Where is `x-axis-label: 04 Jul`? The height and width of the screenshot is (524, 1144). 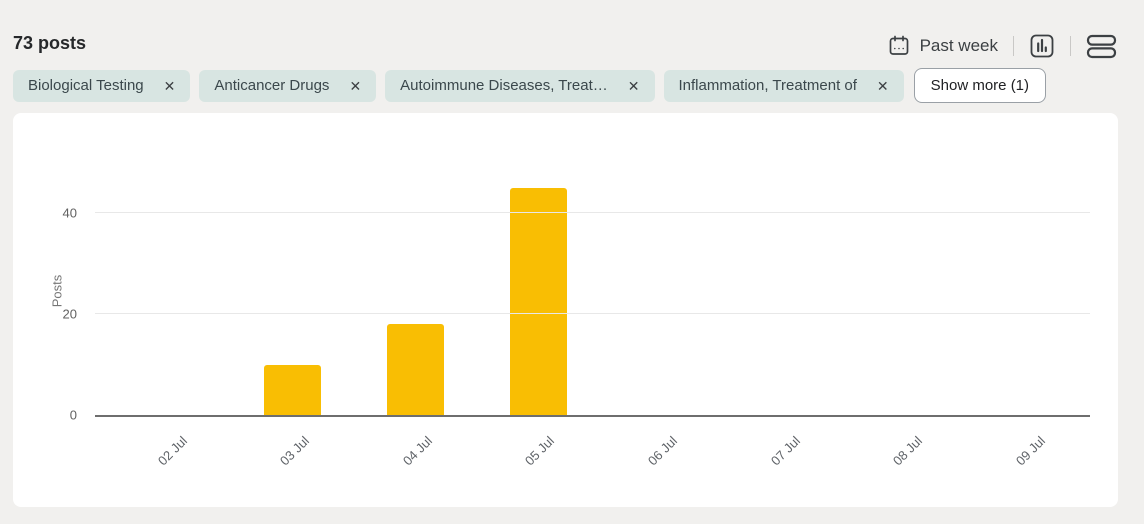
x-axis-label: 04 Jul is located at coordinates (417, 451).